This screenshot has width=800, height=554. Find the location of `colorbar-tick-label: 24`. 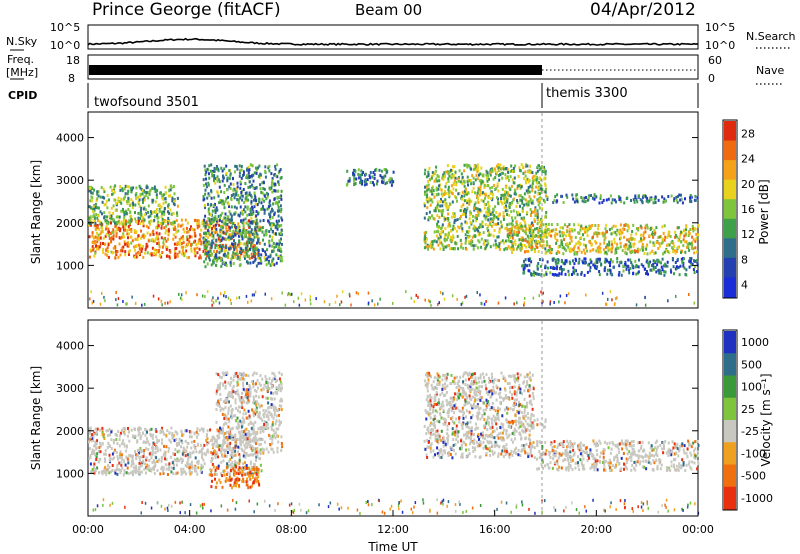

colorbar-tick-label: 24 is located at coordinates (748, 159).